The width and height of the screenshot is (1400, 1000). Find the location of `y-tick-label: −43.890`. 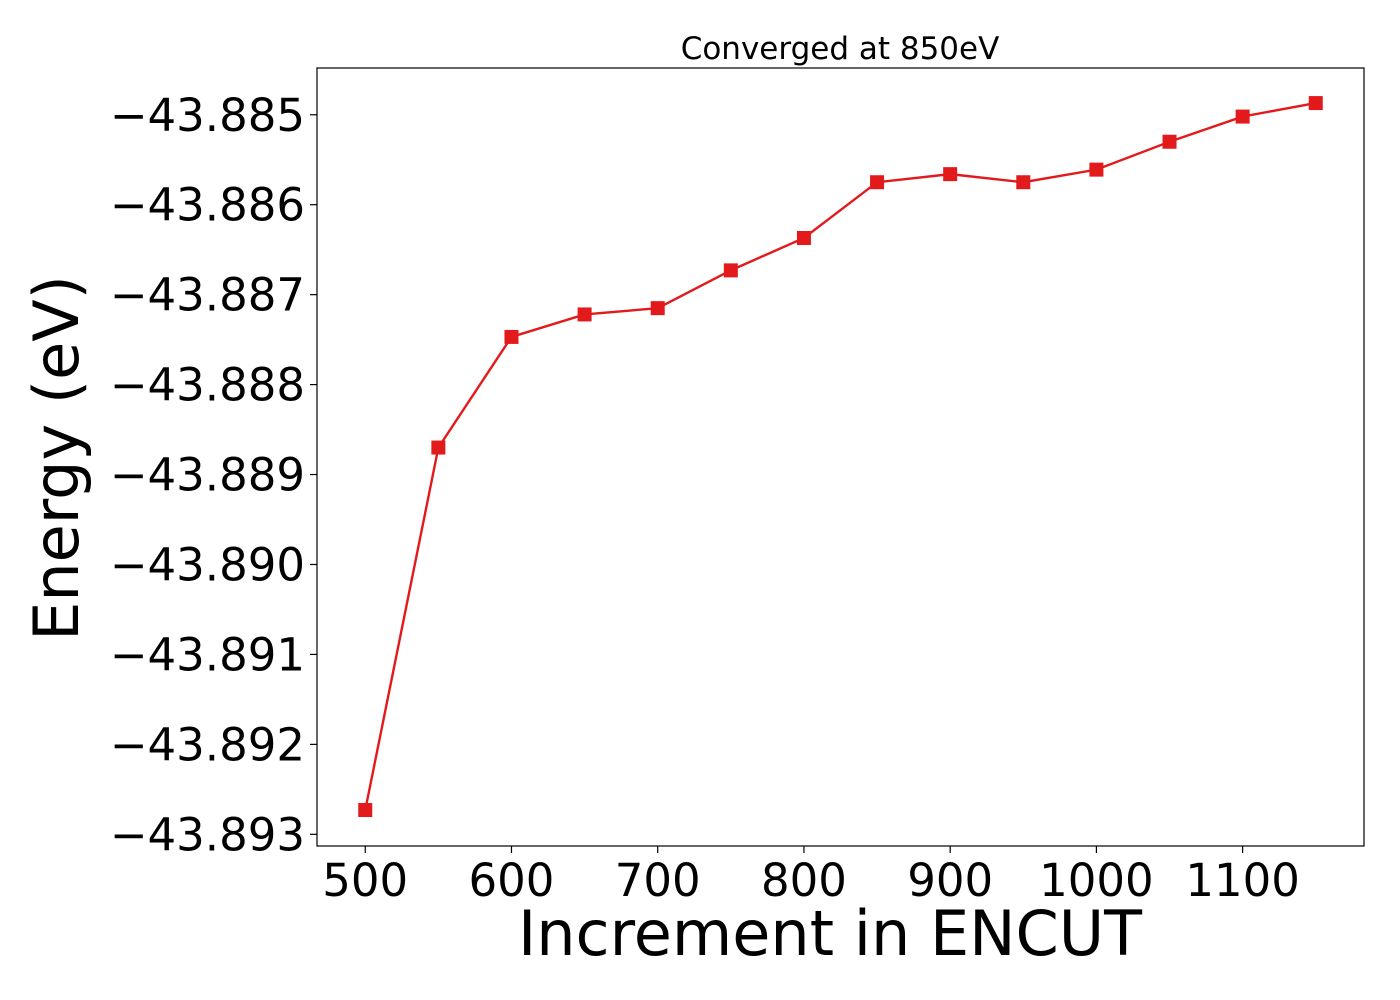

y-tick-label: −43.890 is located at coordinates (207, 564).